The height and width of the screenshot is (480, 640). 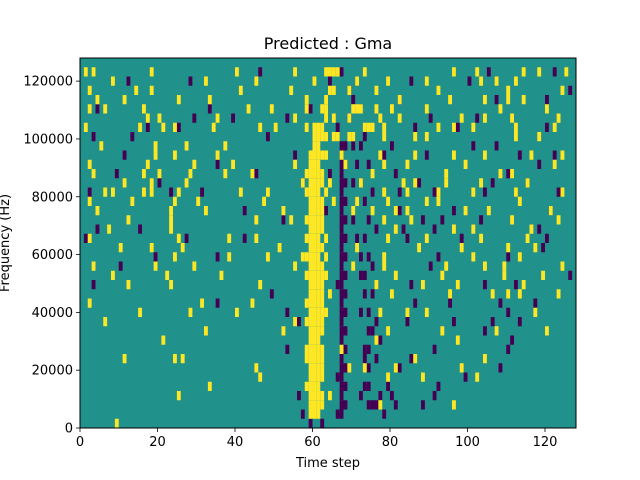 I want to click on x-tick-label: 80, so click(x=390, y=442).